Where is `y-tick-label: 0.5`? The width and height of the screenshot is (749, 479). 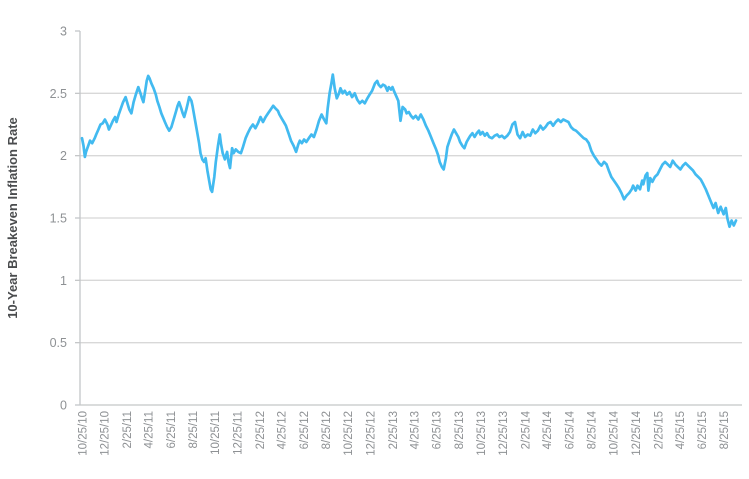
y-tick-label: 0.5 is located at coordinates (58, 343).